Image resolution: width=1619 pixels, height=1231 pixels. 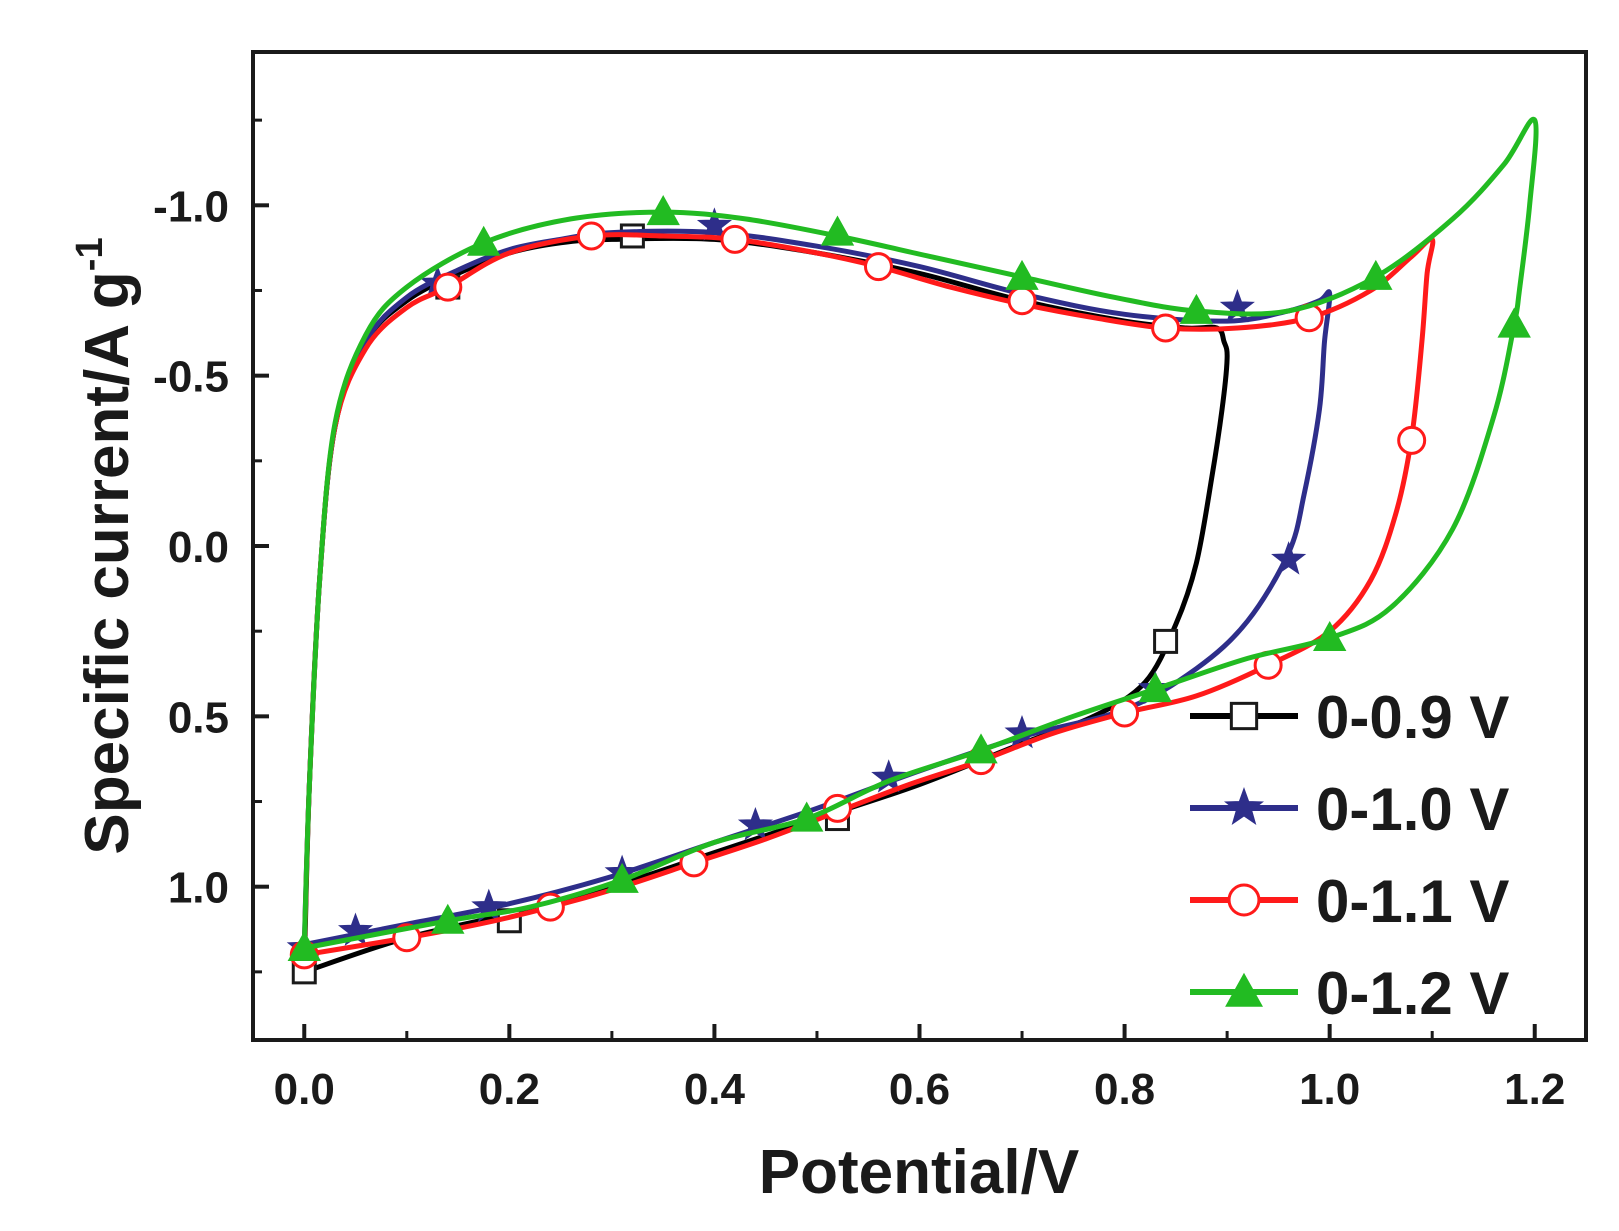 I want to click on legend-item-0: 0-0.9 V, so click(x=1349, y=717).